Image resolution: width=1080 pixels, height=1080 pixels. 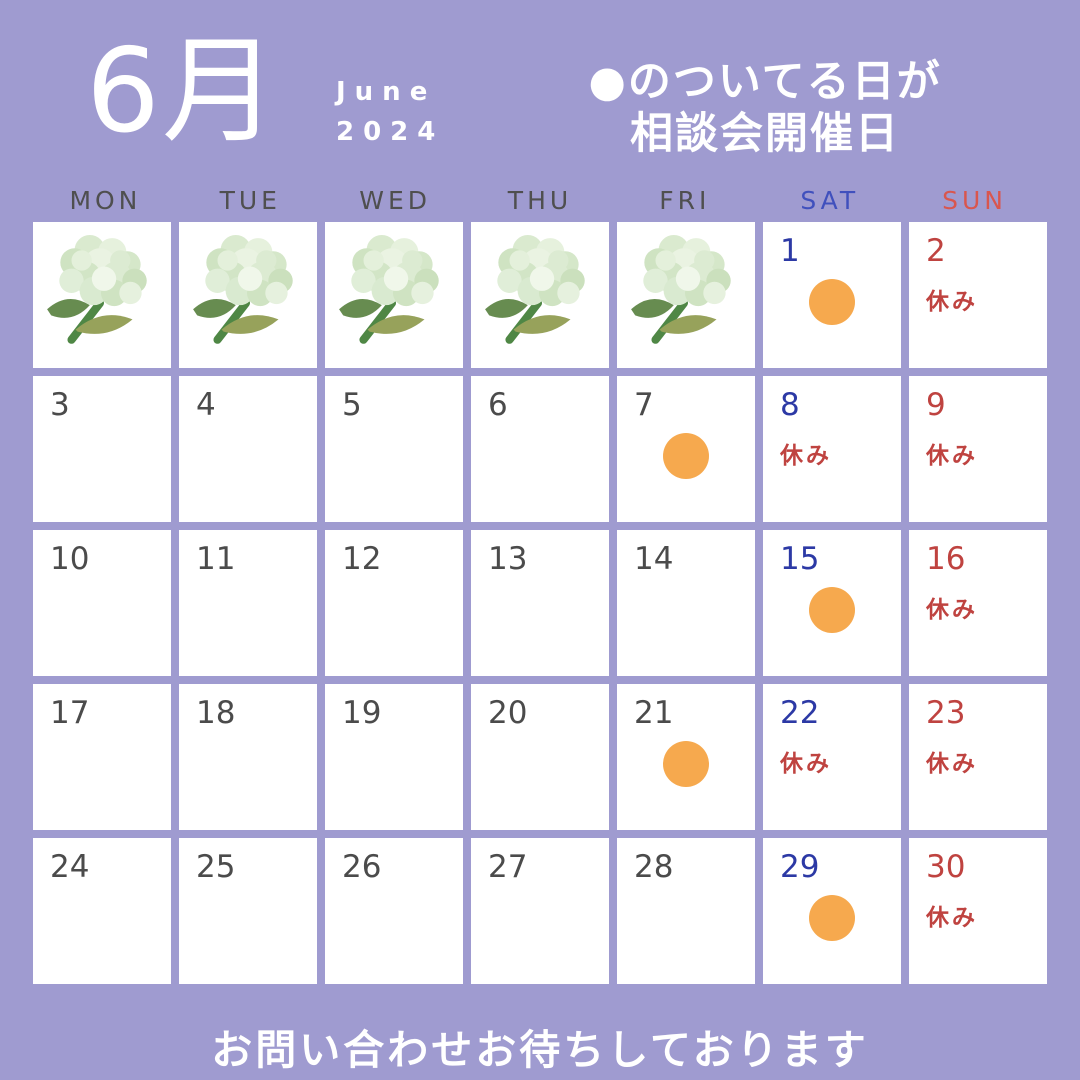 I want to click on day-number: 11, so click(x=216, y=559).